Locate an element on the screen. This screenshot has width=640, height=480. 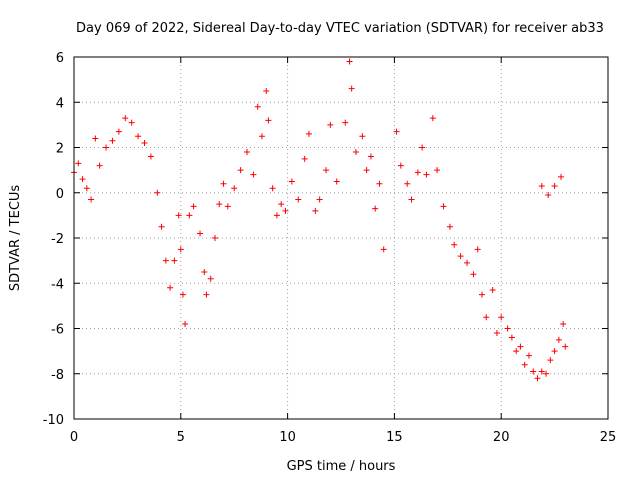
y-tick-label: -2 is located at coordinates (57, 239).